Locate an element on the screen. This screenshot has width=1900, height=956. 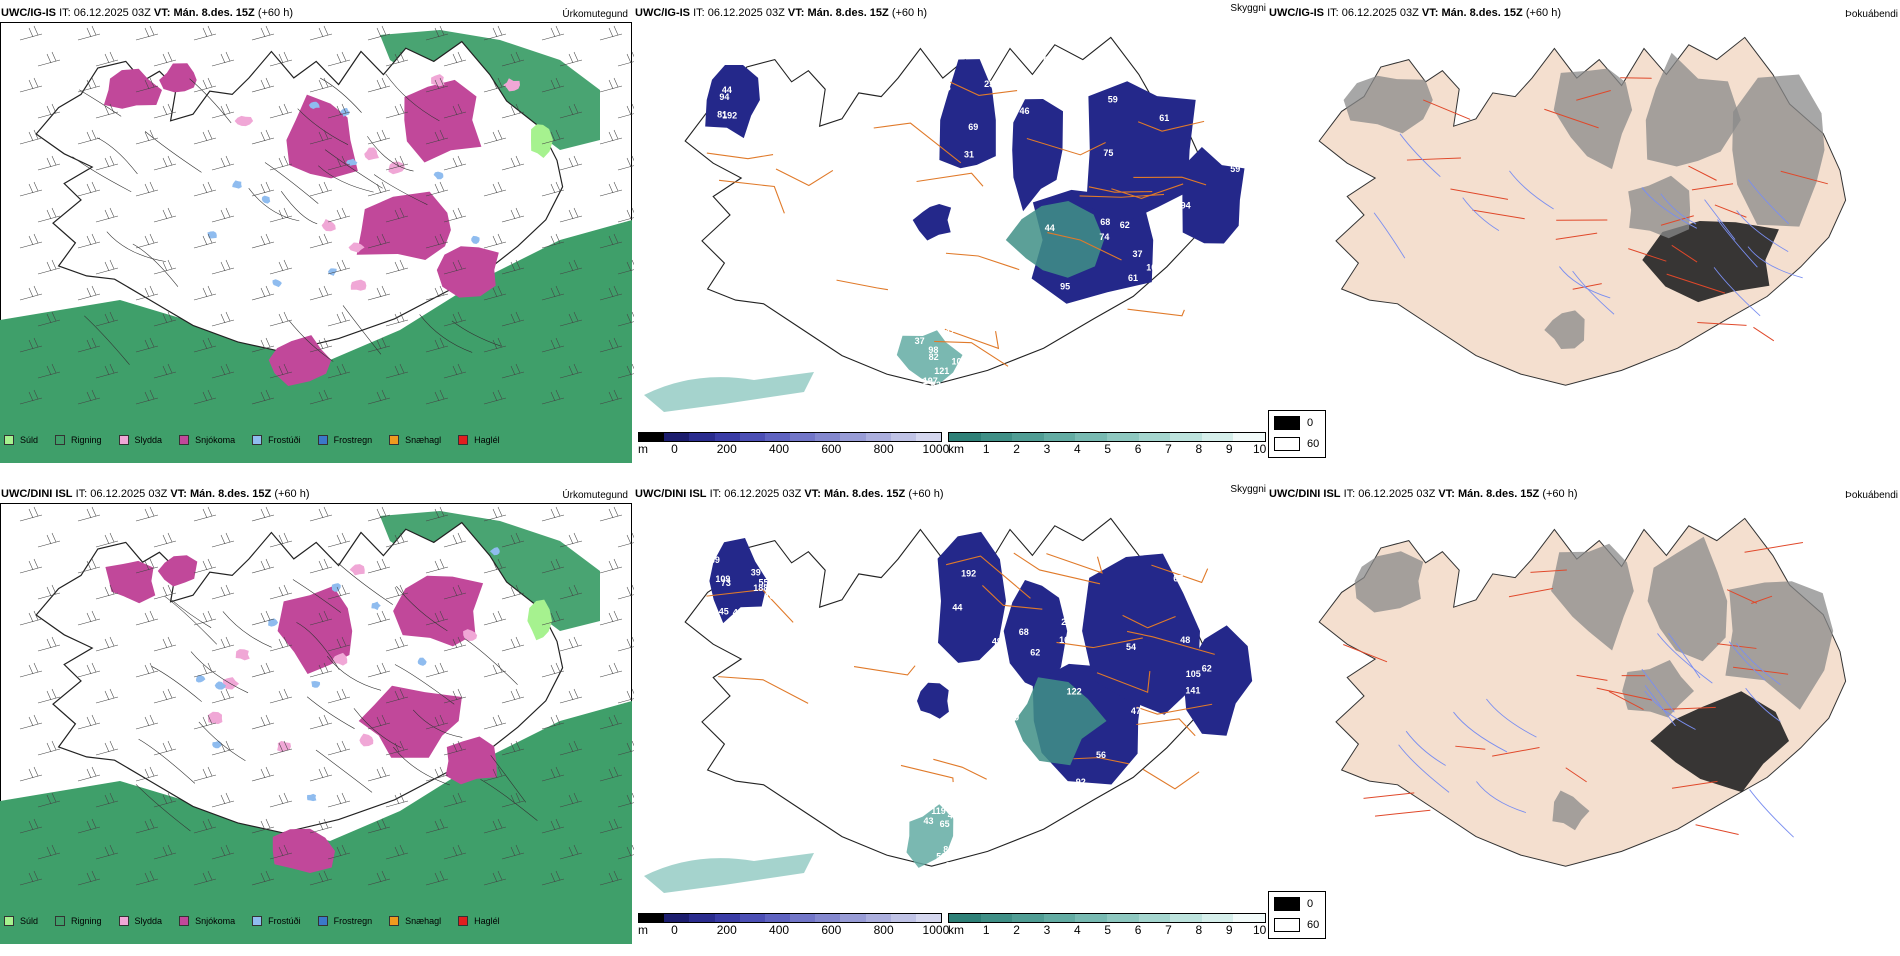
cloud-base-label: 61 is located at coordinates (993, 175).